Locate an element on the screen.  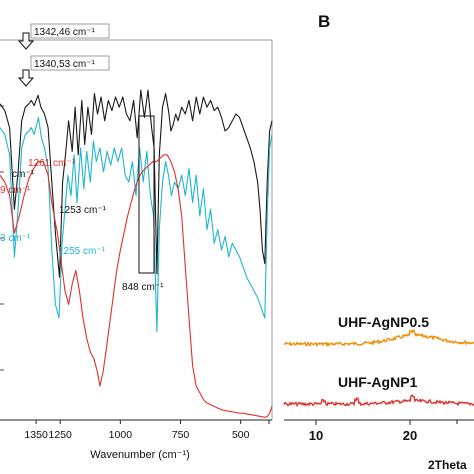
xrd-tick-label: 20 is located at coordinates (410, 435).